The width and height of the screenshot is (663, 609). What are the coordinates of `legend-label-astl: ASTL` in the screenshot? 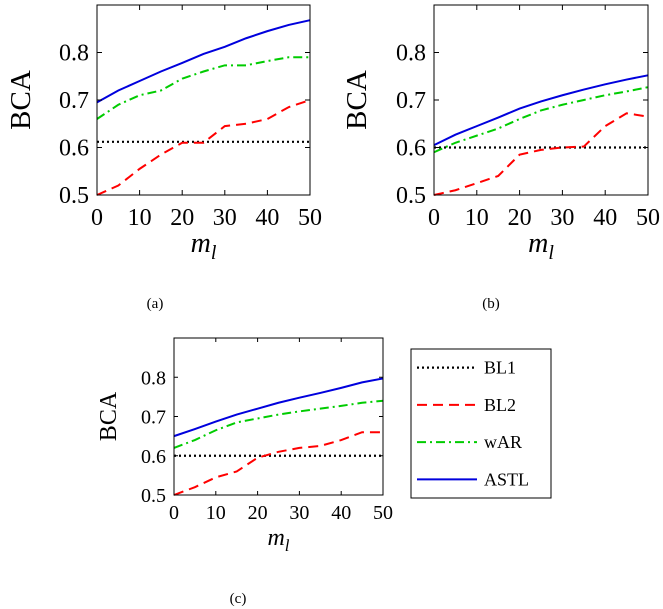 It's located at (506, 479).